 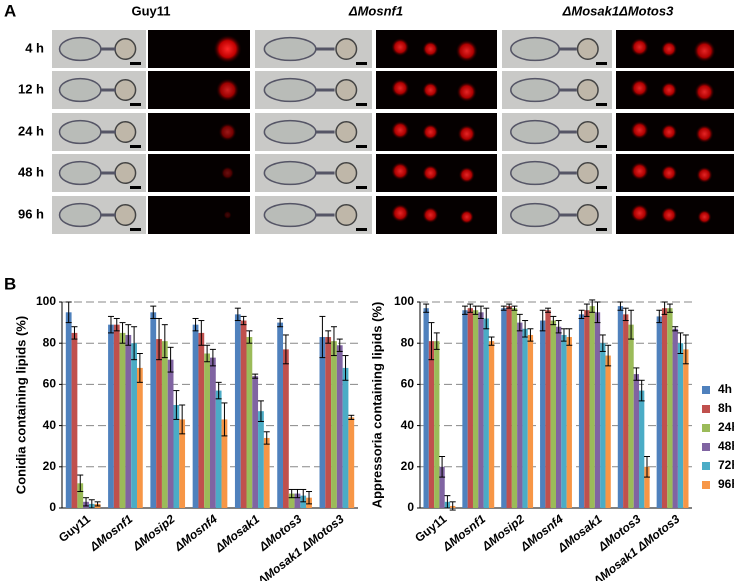 What do you see at coordinates (34, 47) in the screenshot?
I see `row-label: 4 h` at bounding box center [34, 47].